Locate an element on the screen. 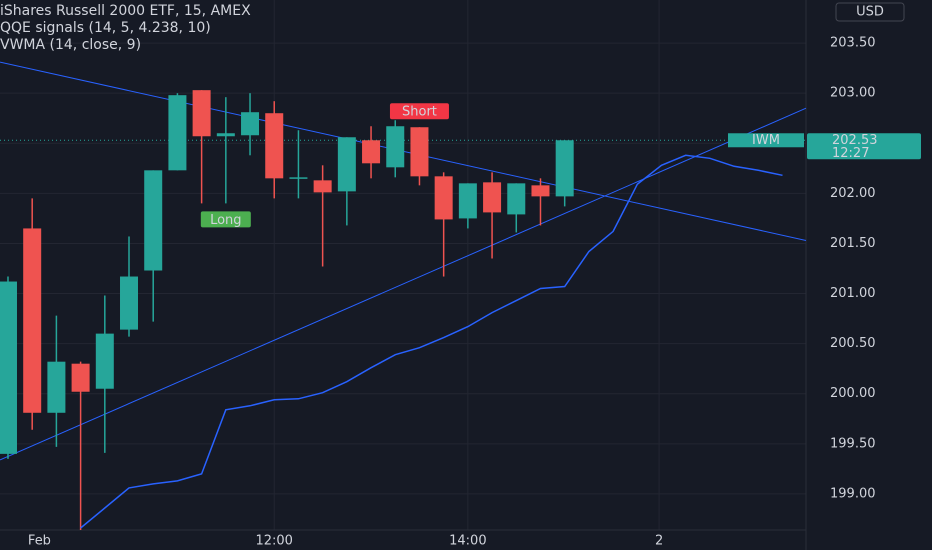  y-tick-label: 203.50 is located at coordinates (853, 43).